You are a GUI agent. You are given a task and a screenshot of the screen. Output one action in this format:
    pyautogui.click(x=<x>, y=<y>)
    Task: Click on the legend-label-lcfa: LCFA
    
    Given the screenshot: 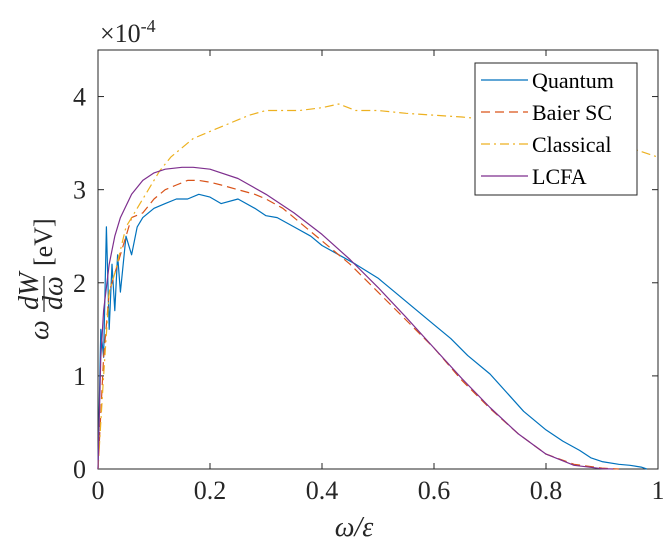 What is the action you would take?
    pyautogui.click(x=559, y=176)
    